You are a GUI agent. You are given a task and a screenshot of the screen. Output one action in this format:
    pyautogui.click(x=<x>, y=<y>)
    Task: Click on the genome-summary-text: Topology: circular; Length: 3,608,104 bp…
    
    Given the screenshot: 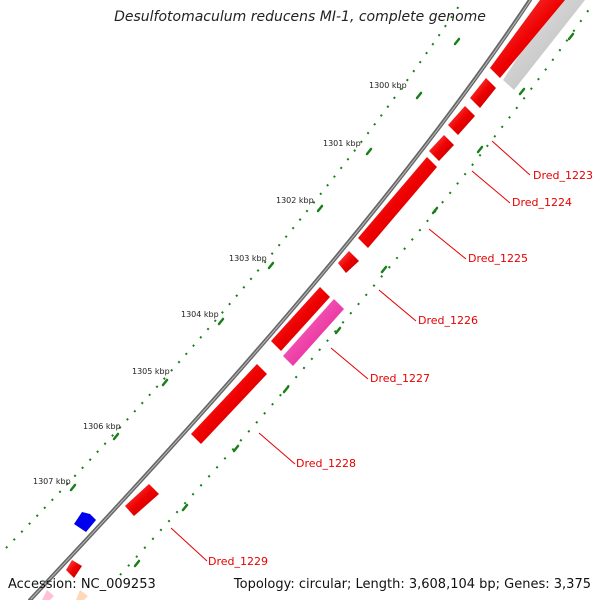 What is the action you would take?
    pyautogui.click(x=412, y=584)
    